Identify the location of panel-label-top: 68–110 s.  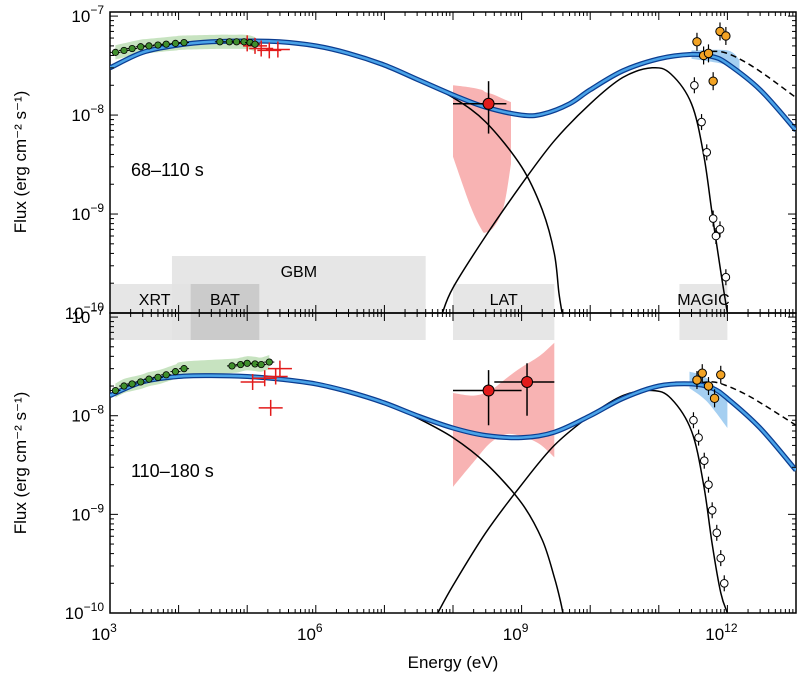
(167, 170).